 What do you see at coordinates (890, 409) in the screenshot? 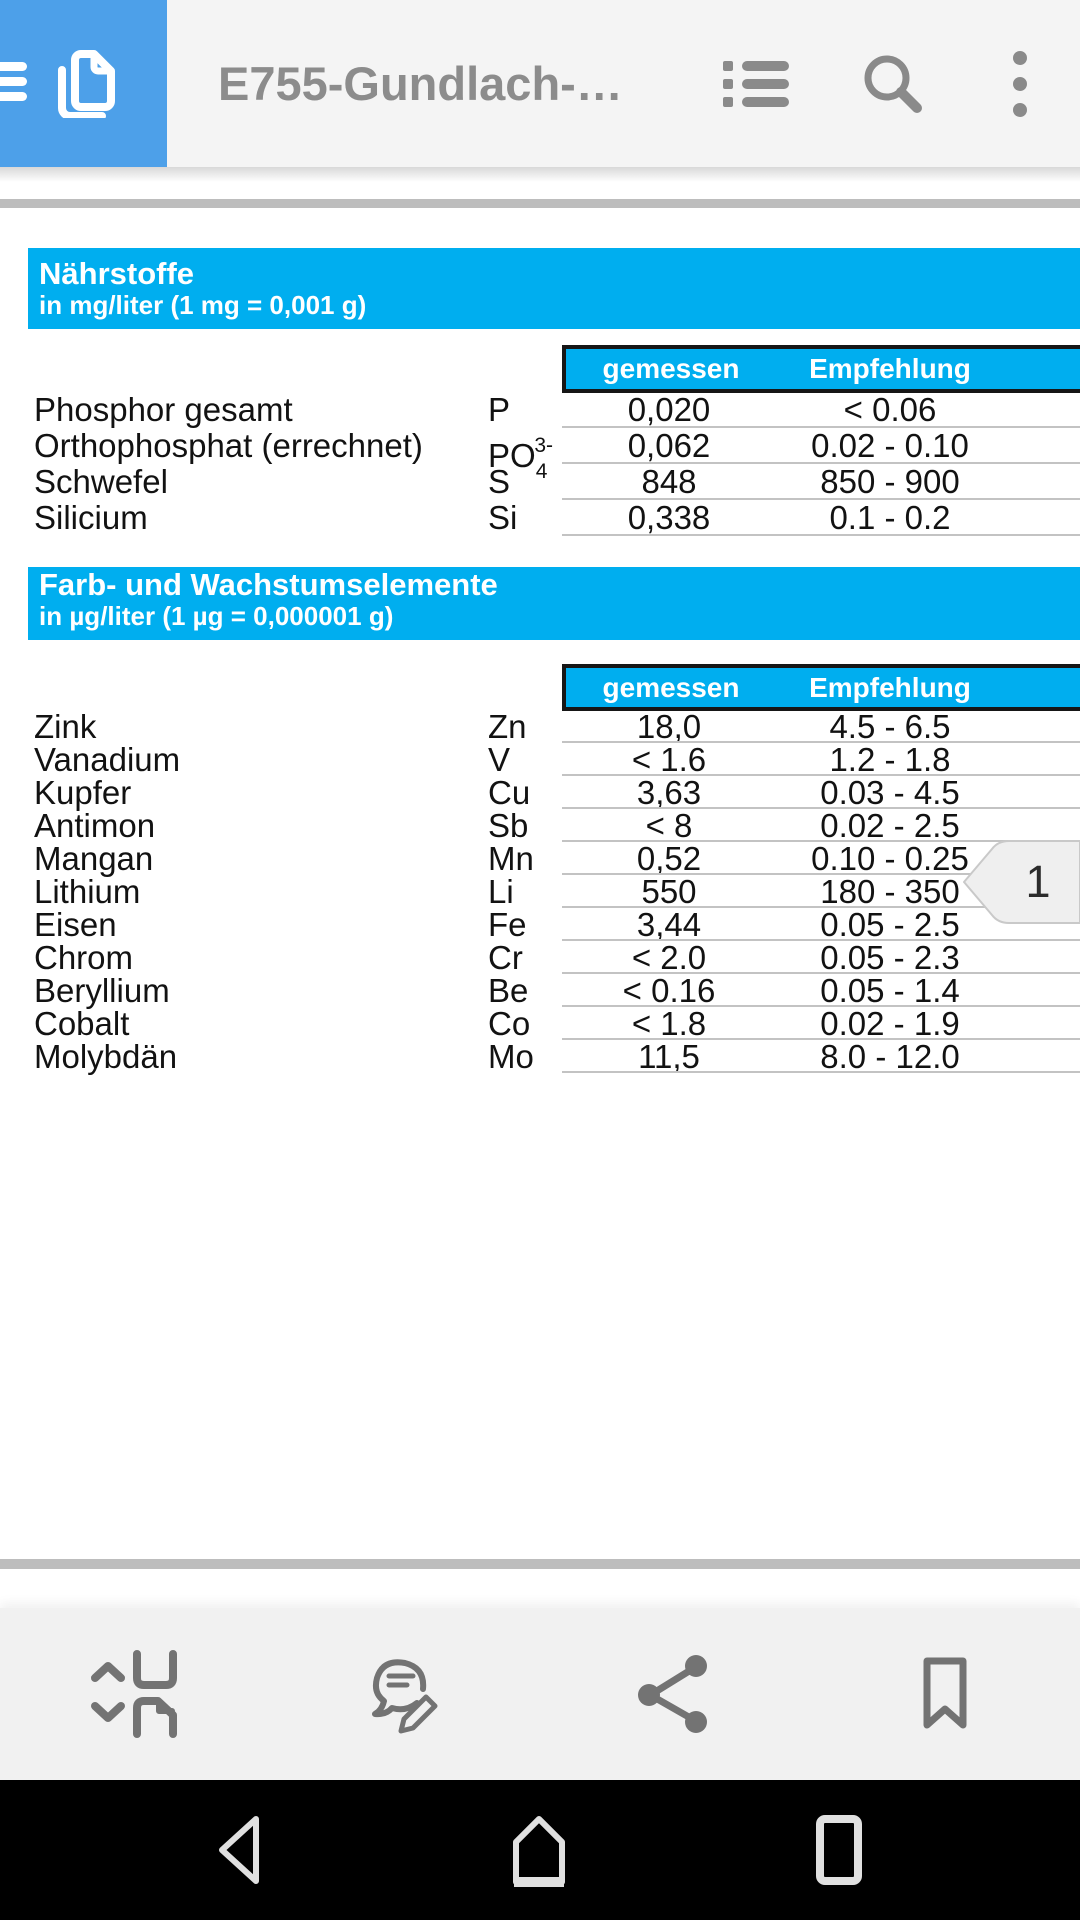
I see `recommended-range: < 0.06` at bounding box center [890, 409].